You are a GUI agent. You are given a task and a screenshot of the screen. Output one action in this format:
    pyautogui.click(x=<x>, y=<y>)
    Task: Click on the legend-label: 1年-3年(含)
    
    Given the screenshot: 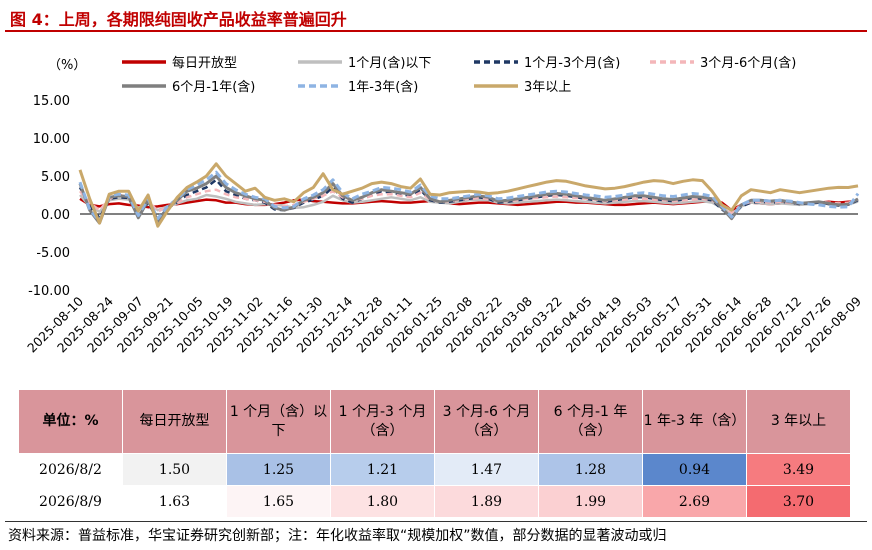 What is the action you would take?
    pyautogui.click(x=383, y=87)
    